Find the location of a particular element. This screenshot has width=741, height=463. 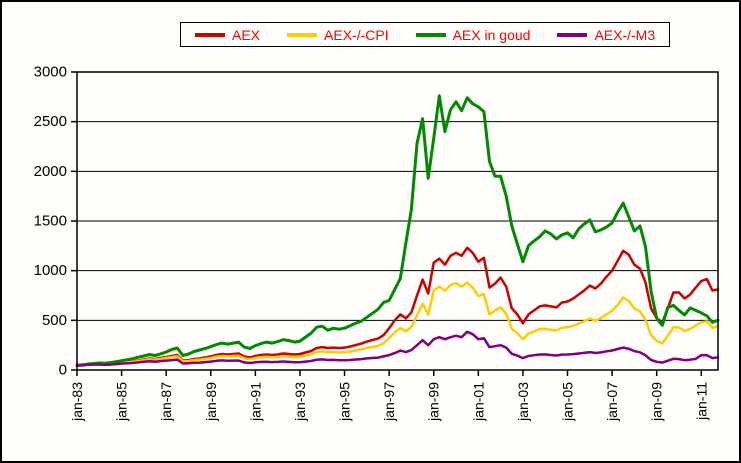

y-tick-label: 500 is located at coordinates (54, 320).